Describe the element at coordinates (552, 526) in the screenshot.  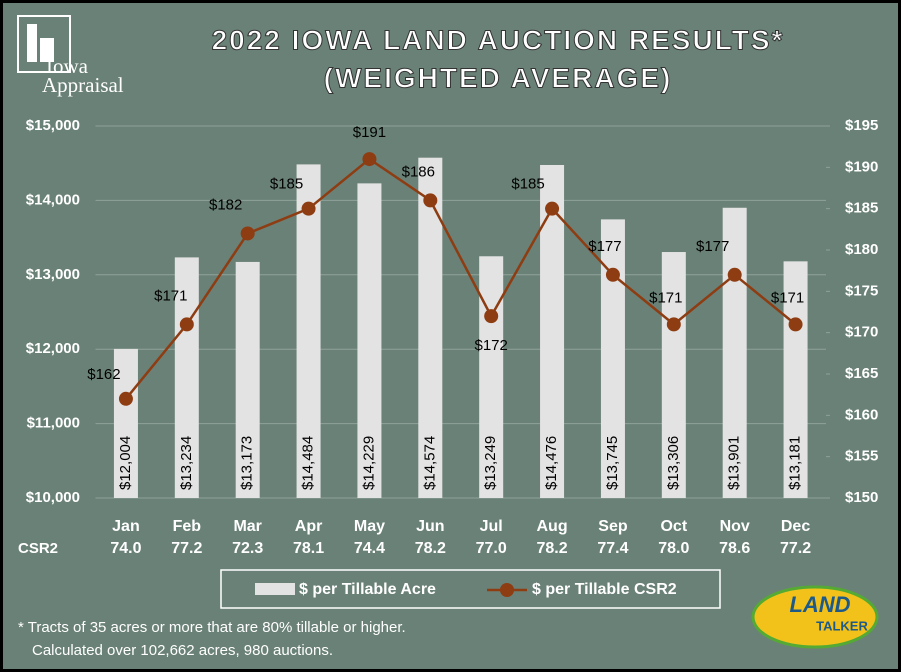
I see `x-tick-label: Aug` at that location.